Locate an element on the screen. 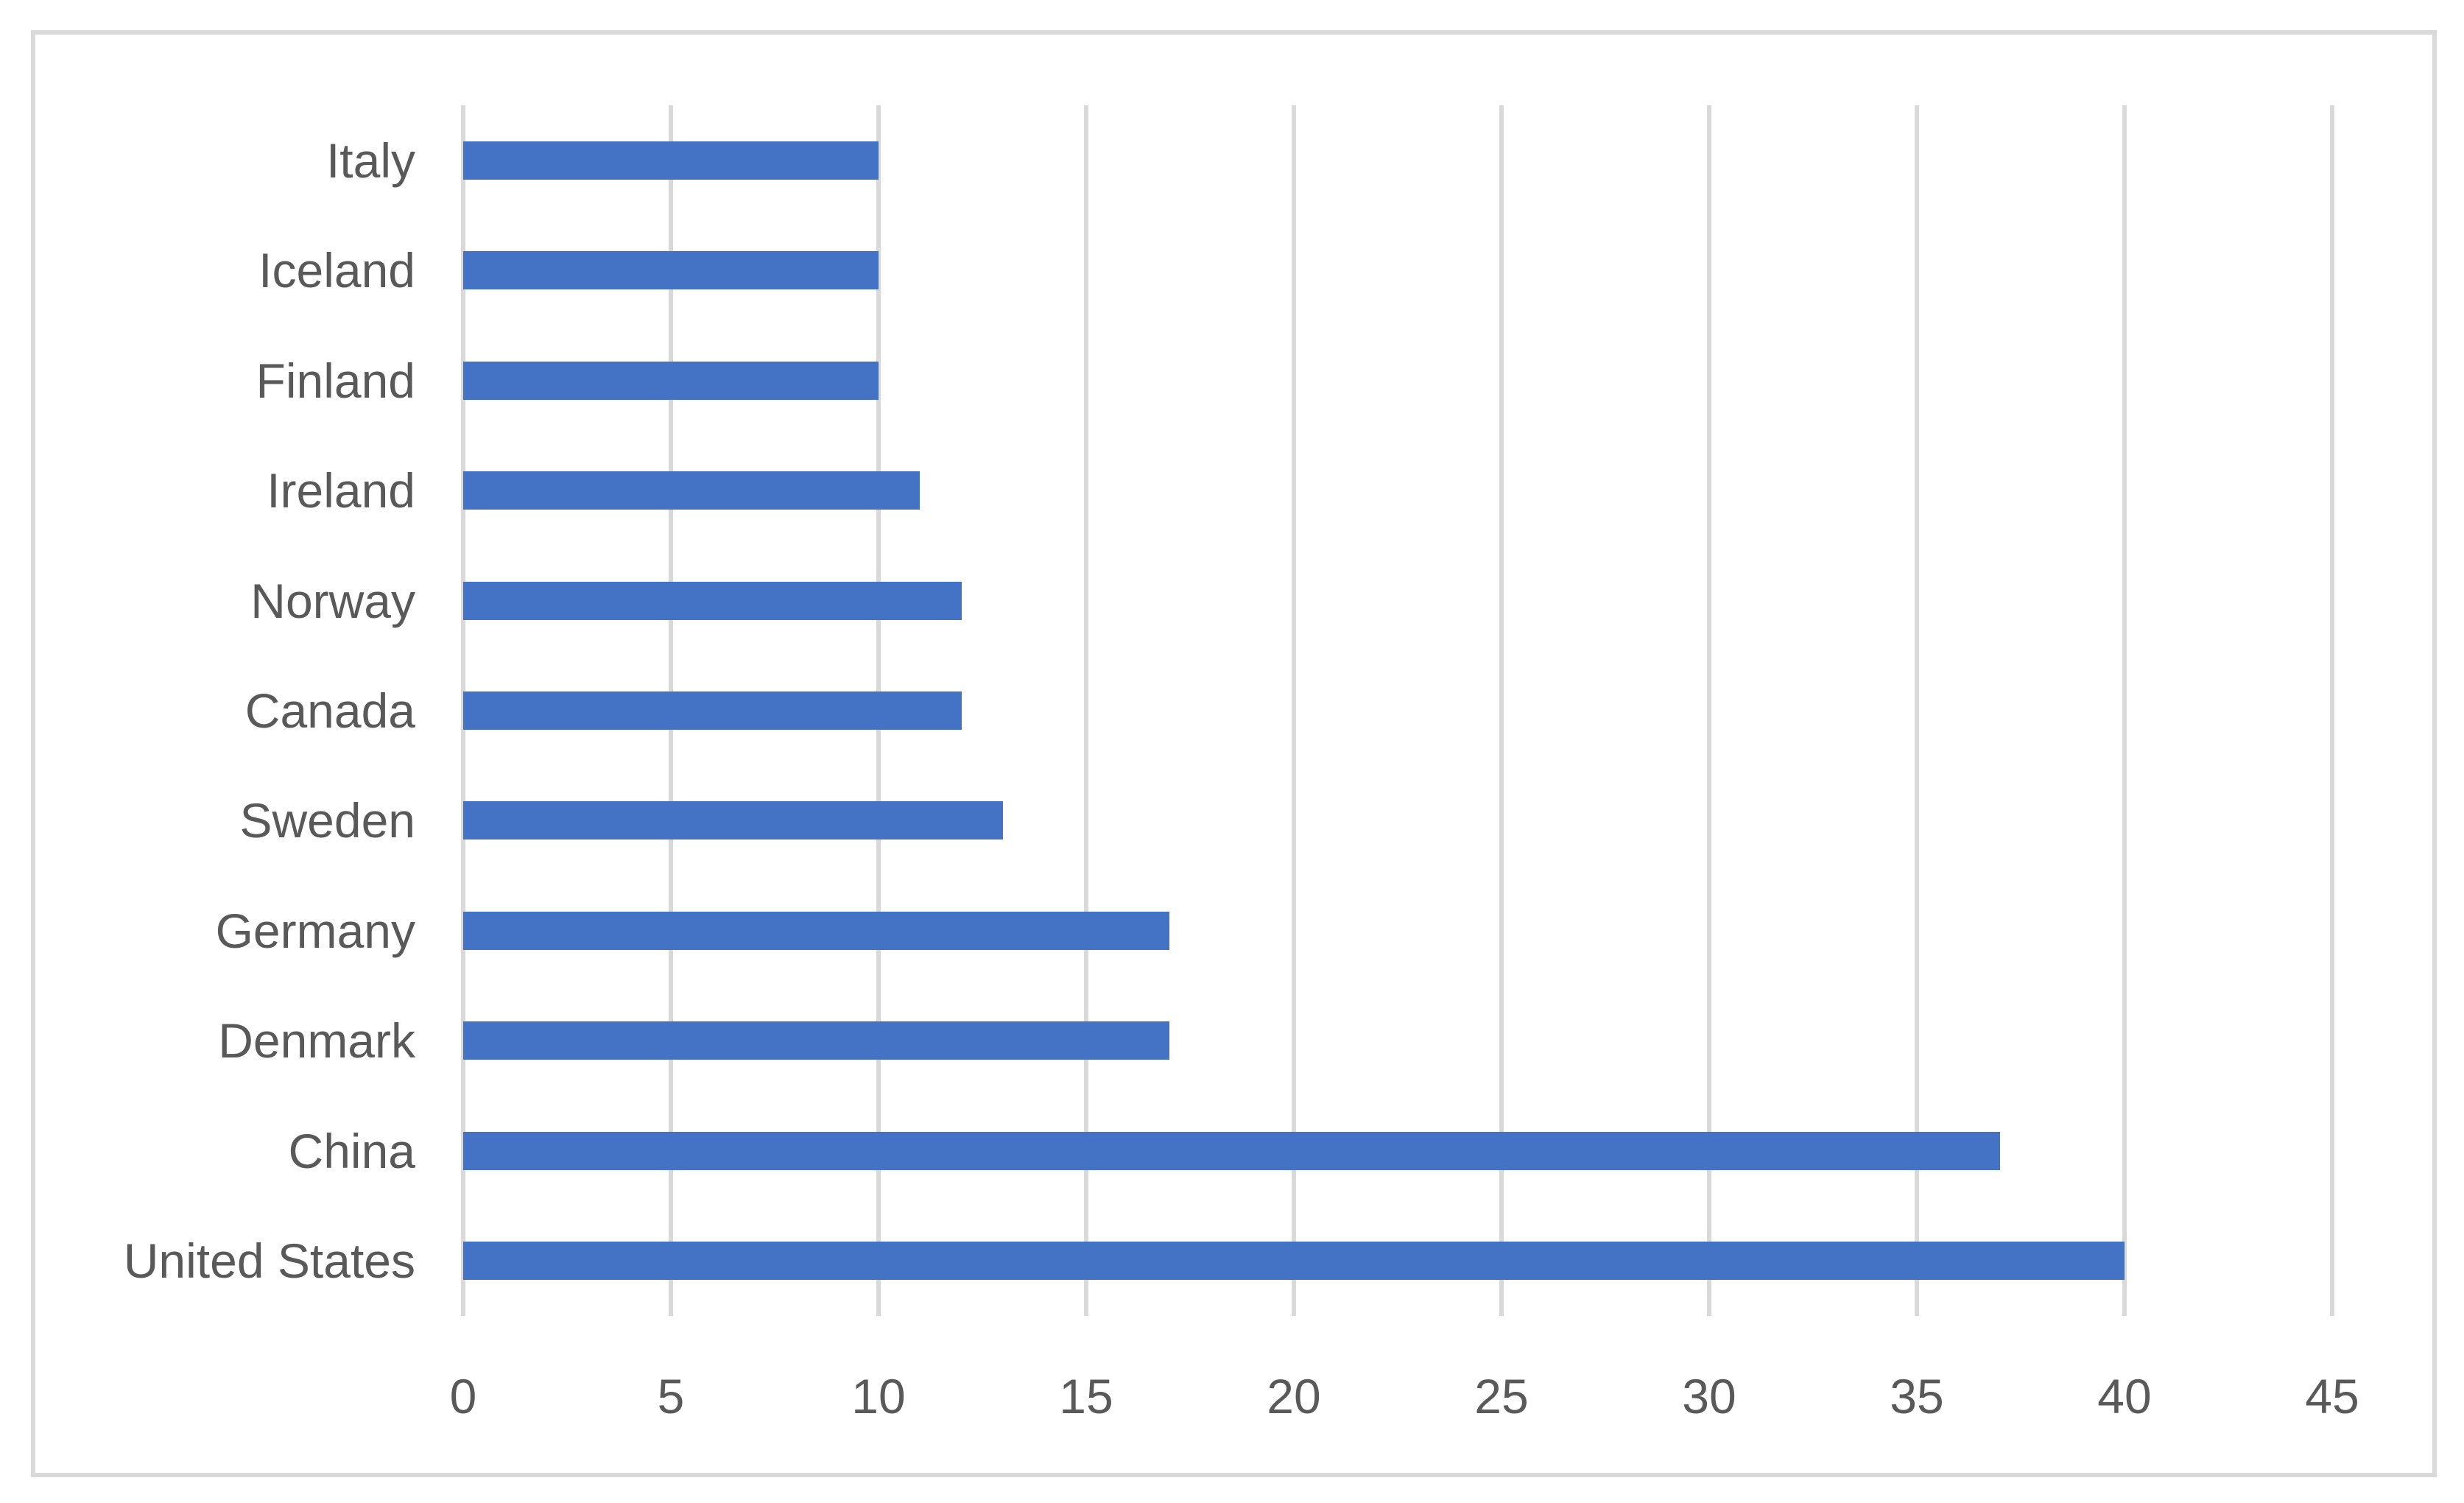 This screenshot has width=2464, height=1503. x-tick-label: 30 is located at coordinates (1709, 1396).